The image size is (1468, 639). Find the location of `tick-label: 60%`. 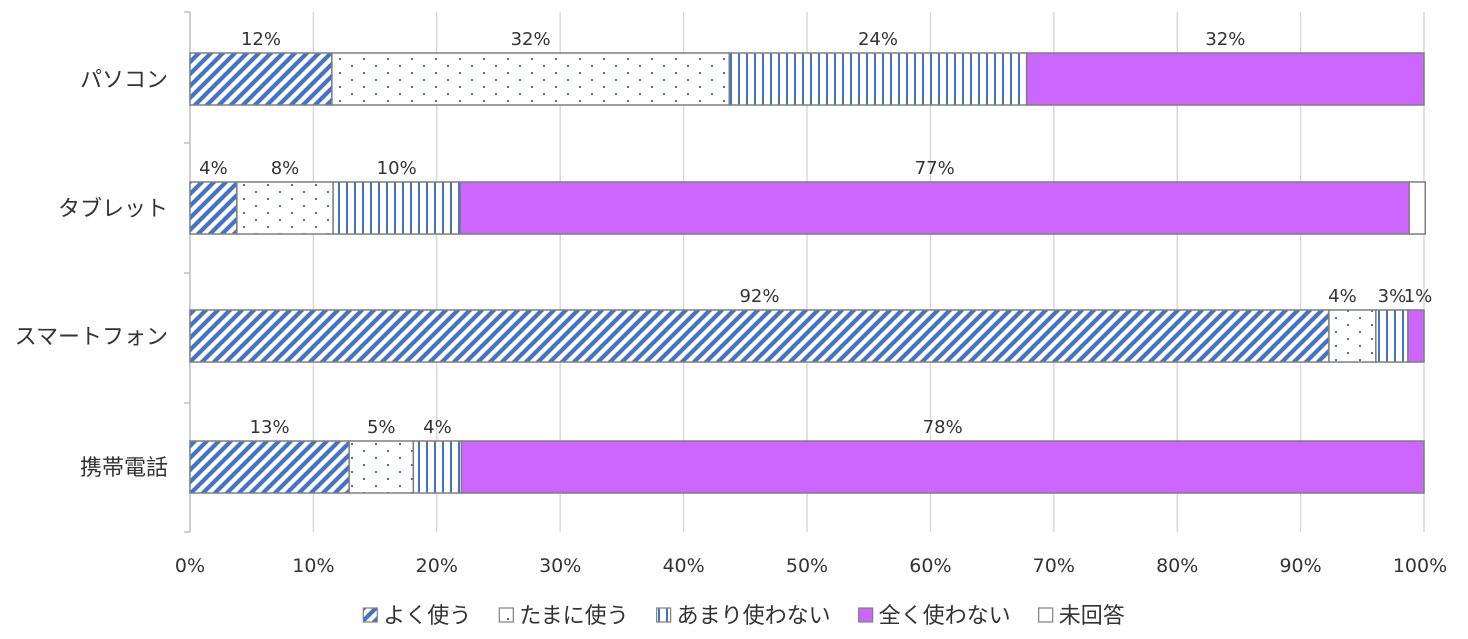

tick-label: 60% is located at coordinates (930, 566).